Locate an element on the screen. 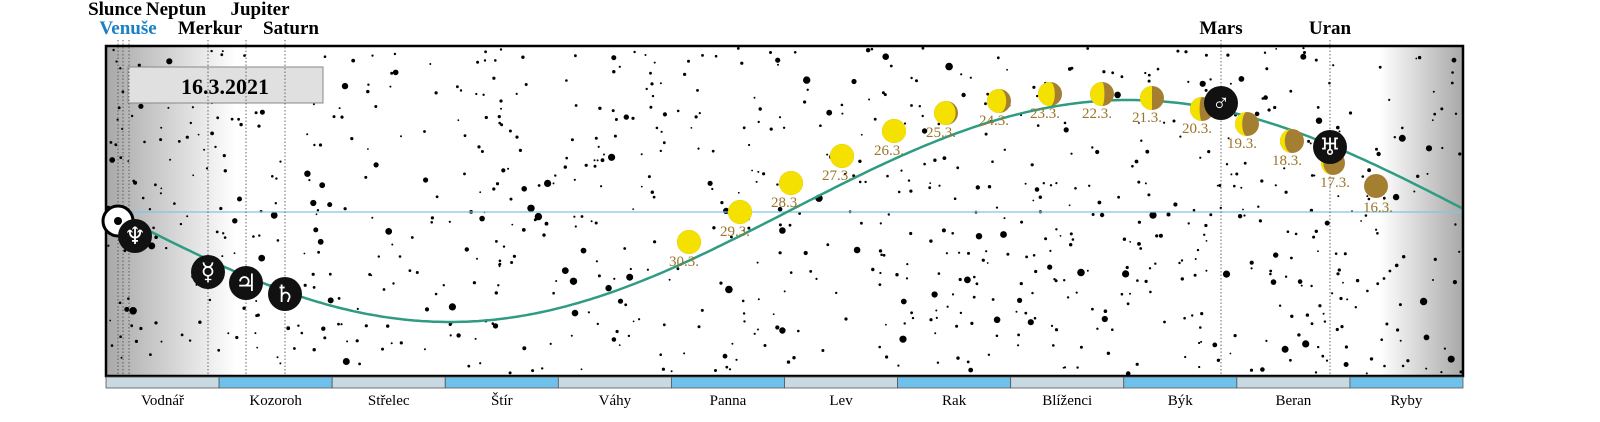 Image resolution: width=1600 pixels, height=422 pixels. planet-label: Venuše is located at coordinates (127, 28).